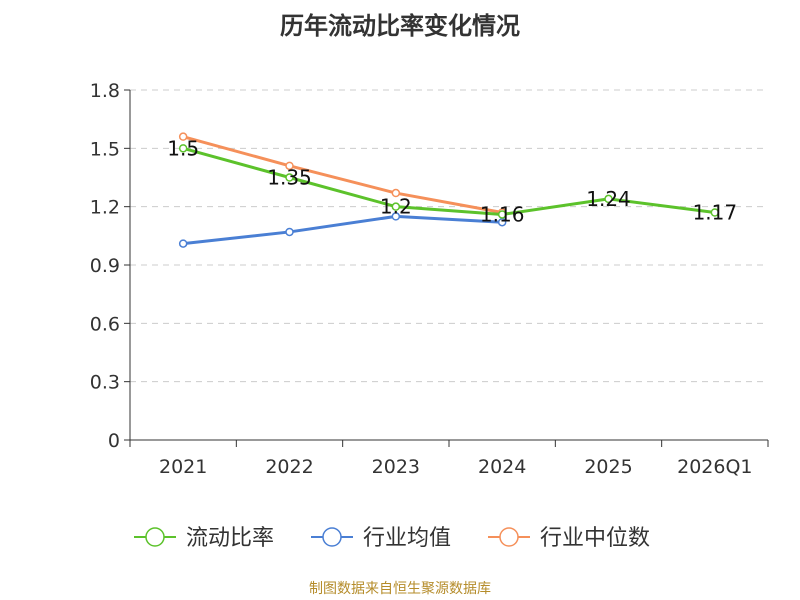 The width and height of the screenshot is (800, 600). Describe the element at coordinates (183, 467) in the screenshot. I see `x-tick-label: 2021` at that location.